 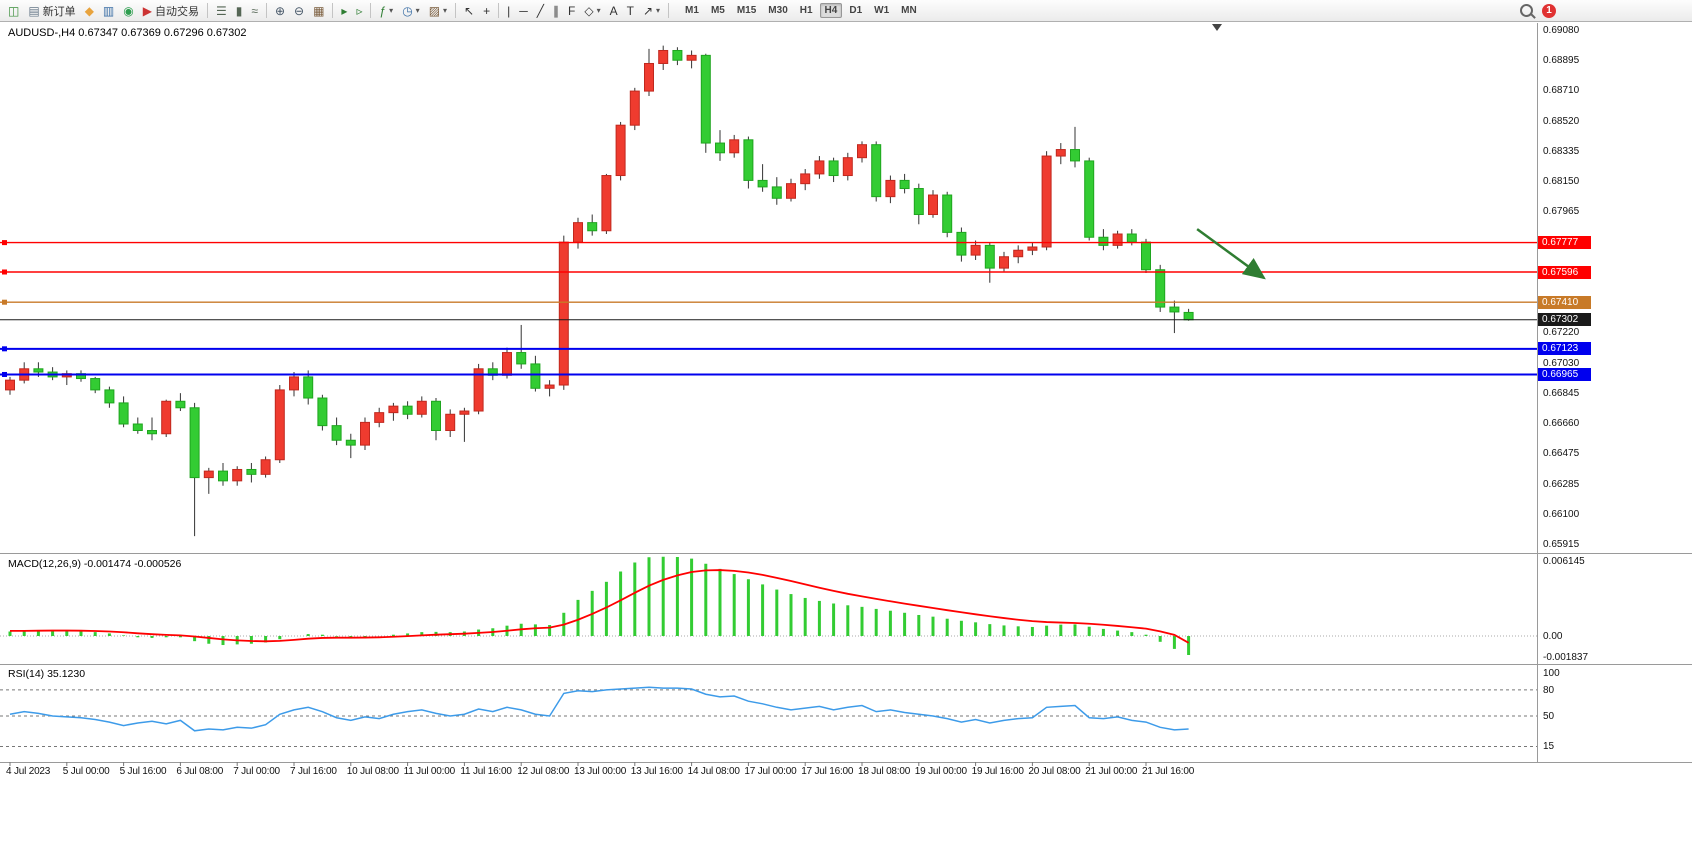 What do you see at coordinates (1561, 333) in the screenshot?
I see `price-axis-label: 0.67220` at bounding box center [1561, 333].